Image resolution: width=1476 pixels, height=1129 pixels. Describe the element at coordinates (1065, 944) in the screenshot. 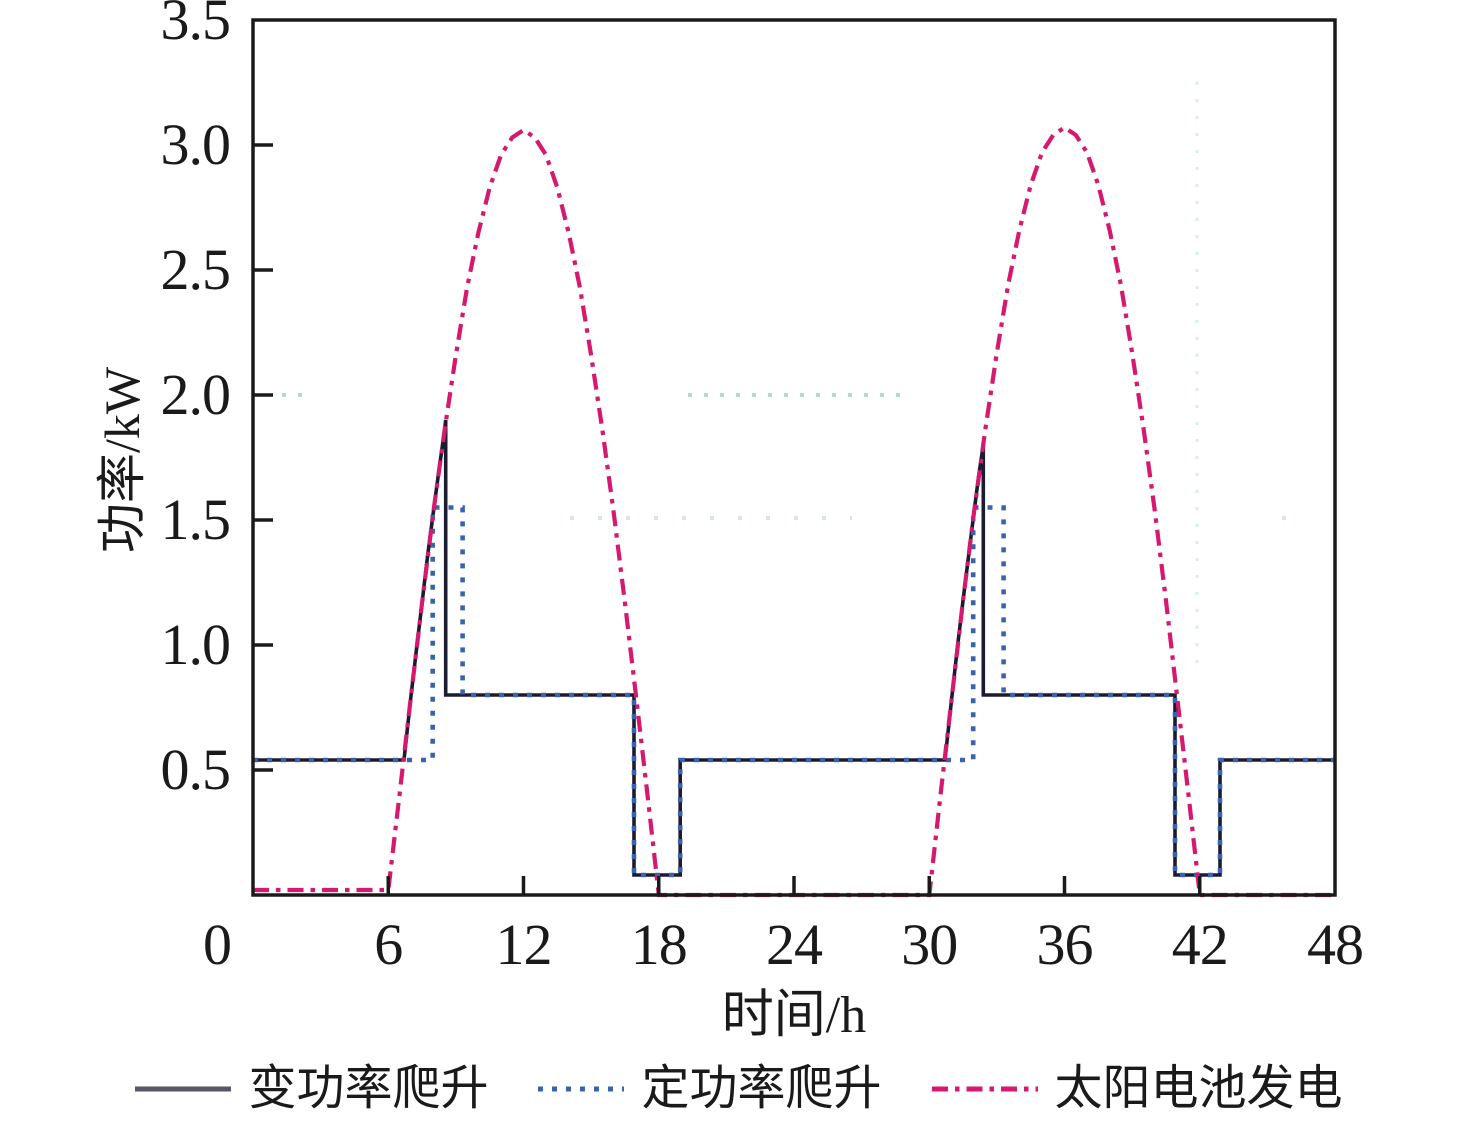

I see `x-tick-label: 36` at that location.